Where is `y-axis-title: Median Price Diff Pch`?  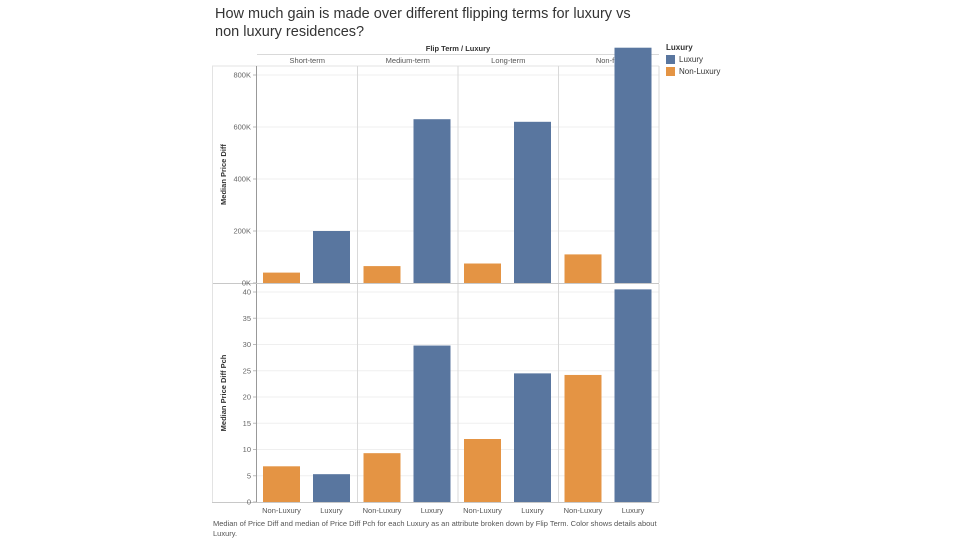 y-axis-title: Median Price Diff Pch is located at coordinates (223, 392).